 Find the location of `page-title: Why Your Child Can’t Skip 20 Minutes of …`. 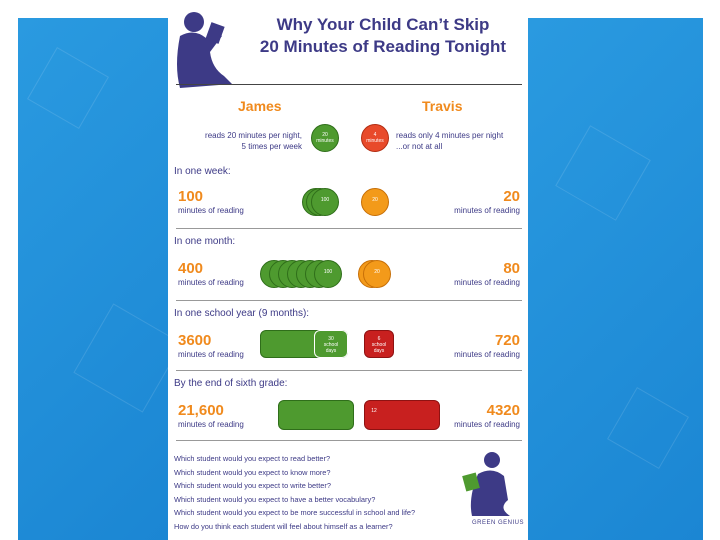

page-title: Why Your Child Can’t Skip 20 Minutes of … is located at coordinates (383, 36).